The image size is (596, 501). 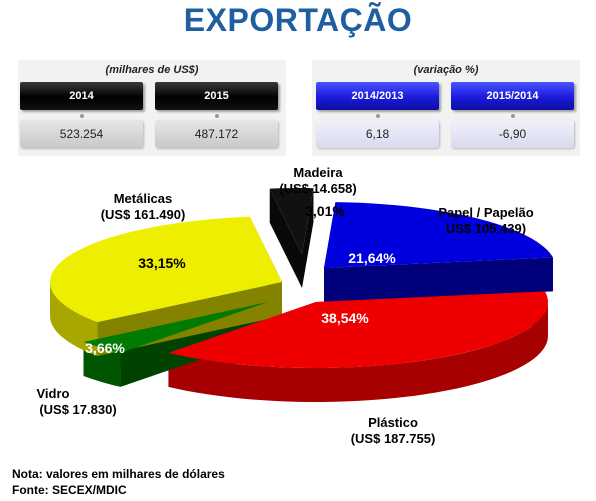 What do you see at coordinates (325, 211) in the screenshot?
I see `slice-percent-label: 3,01%` at bounding box center [325, 211].